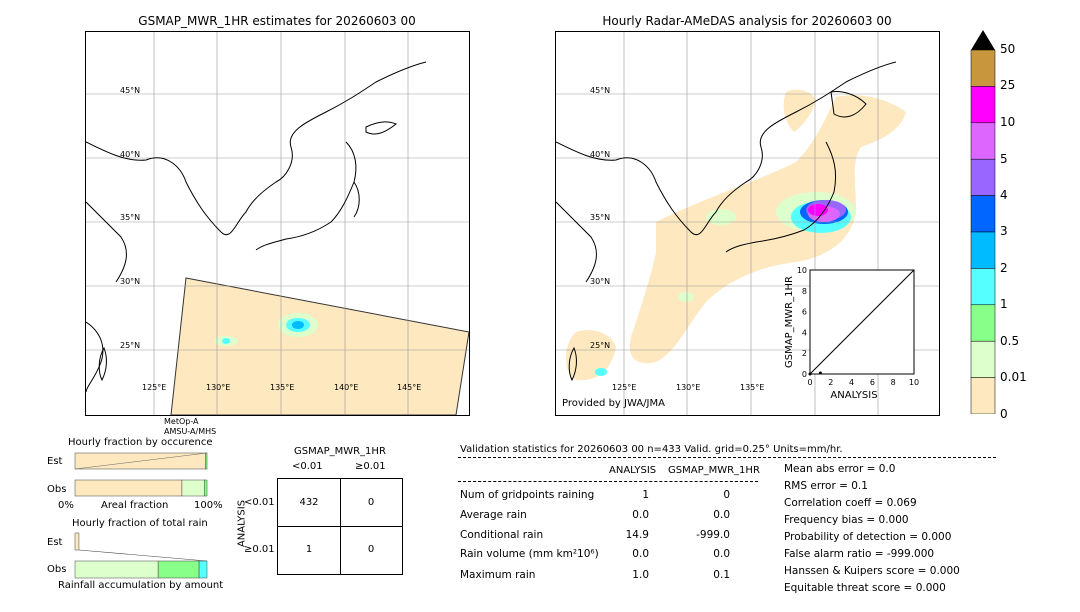  I want to click on scatter-inset: 0 0 2 2 4 4 6 6 8 8 10 10 ANALYSIS GSMAP_MWR_1HR, so click(850, 332).